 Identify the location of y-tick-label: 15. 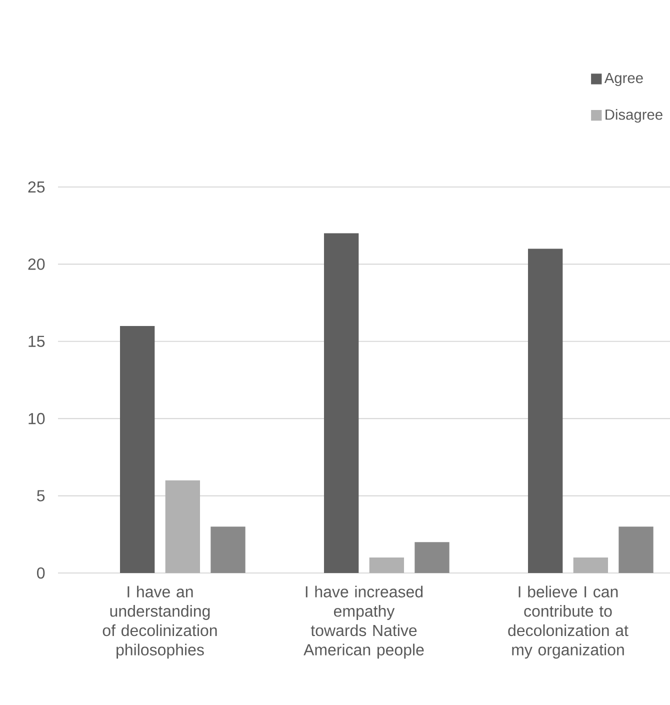
(36, 341).